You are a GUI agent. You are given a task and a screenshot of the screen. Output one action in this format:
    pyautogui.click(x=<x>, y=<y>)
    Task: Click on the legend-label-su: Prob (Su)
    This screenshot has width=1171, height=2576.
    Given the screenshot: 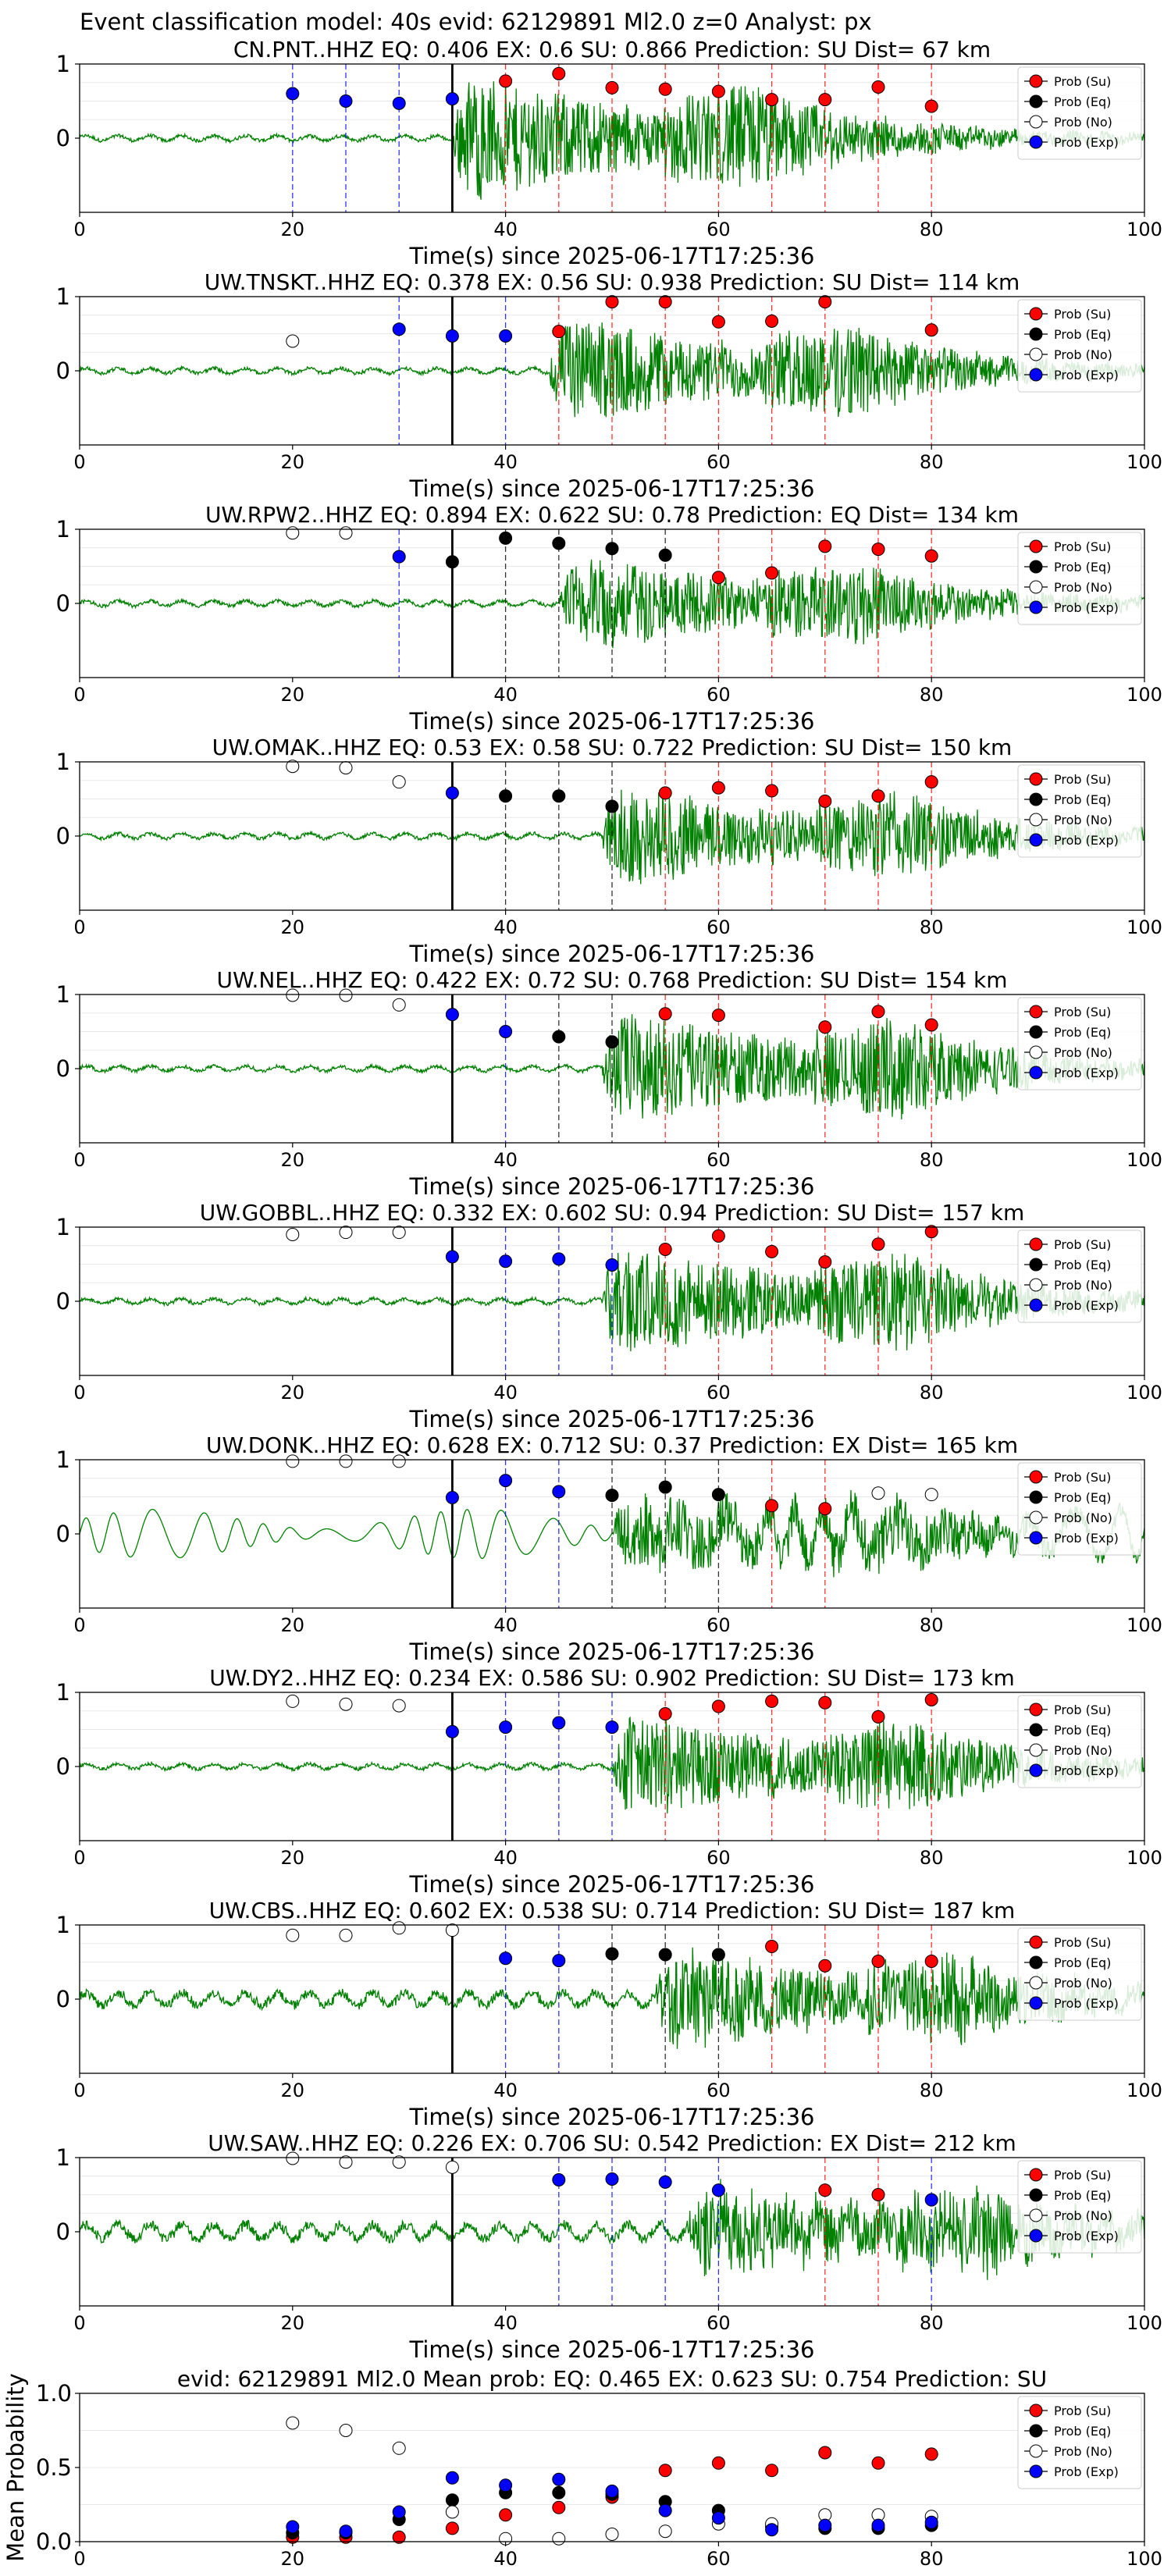 What is the action you would take?
    pyautogui.click(x=1082, y=1942)
    